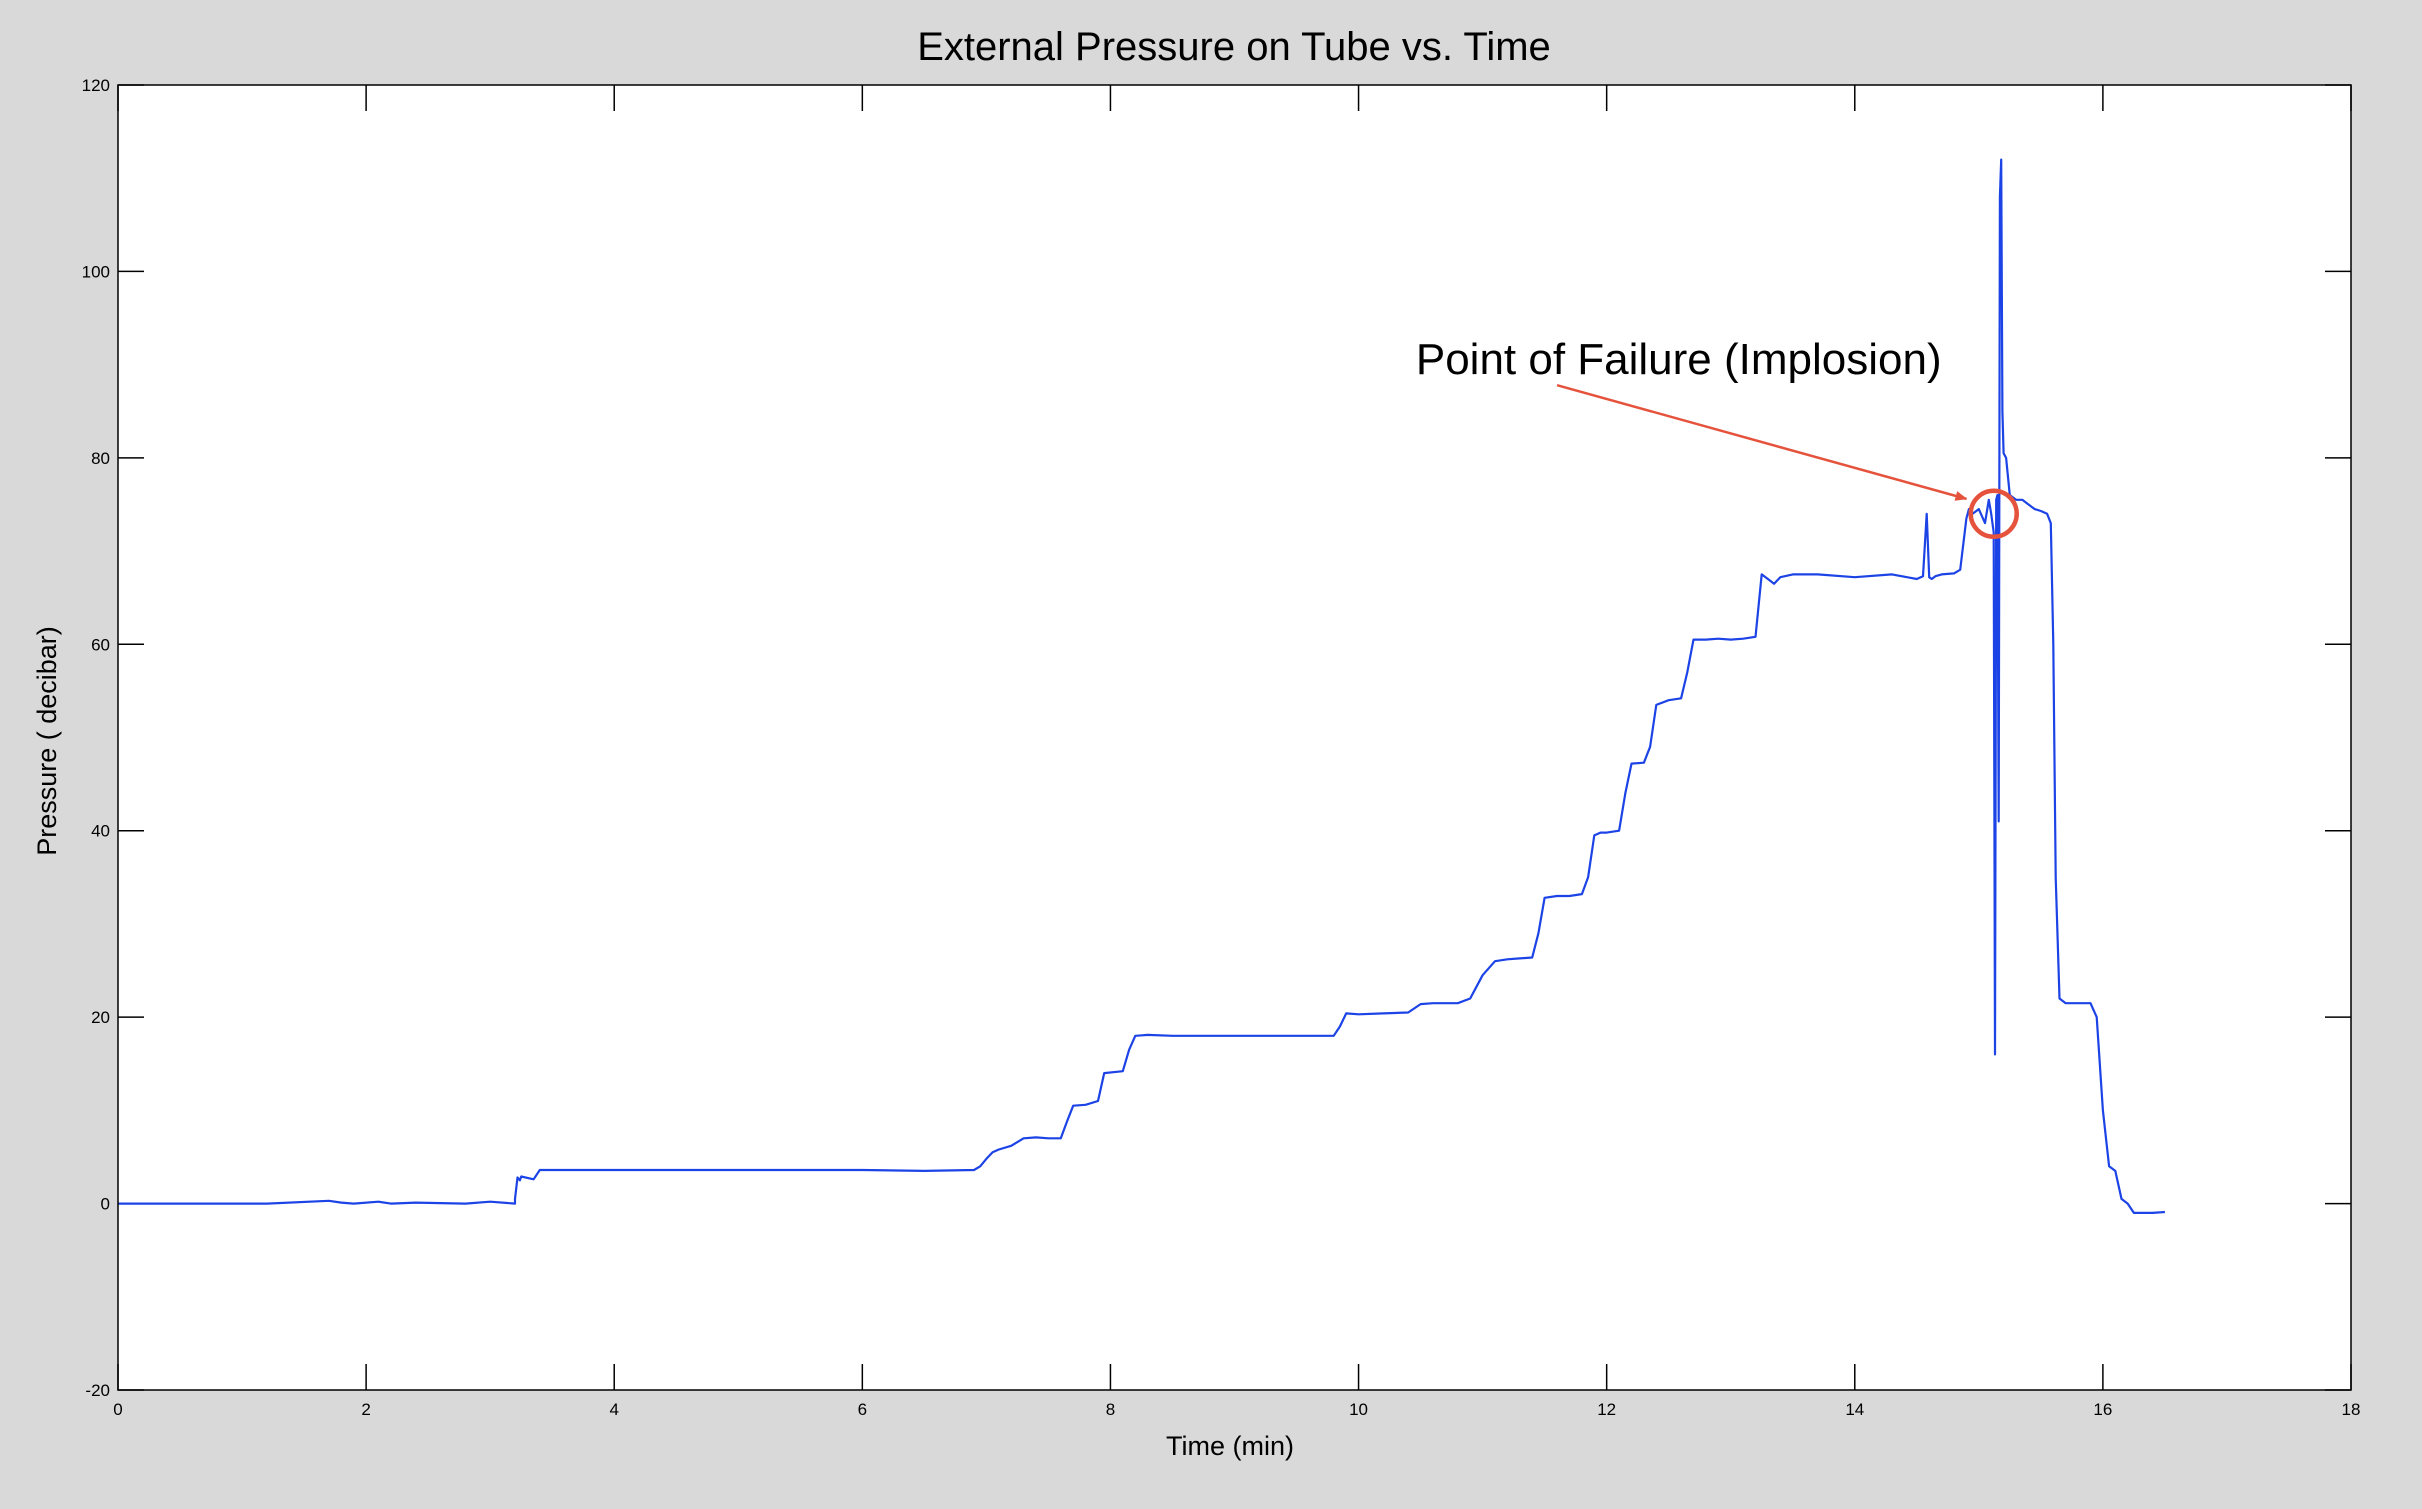 This screenshot has height=1509, width=2422. Describe the element at coordinates (2351, 1409) in the screenshot. I see `x-tick-label: 18` at that location.